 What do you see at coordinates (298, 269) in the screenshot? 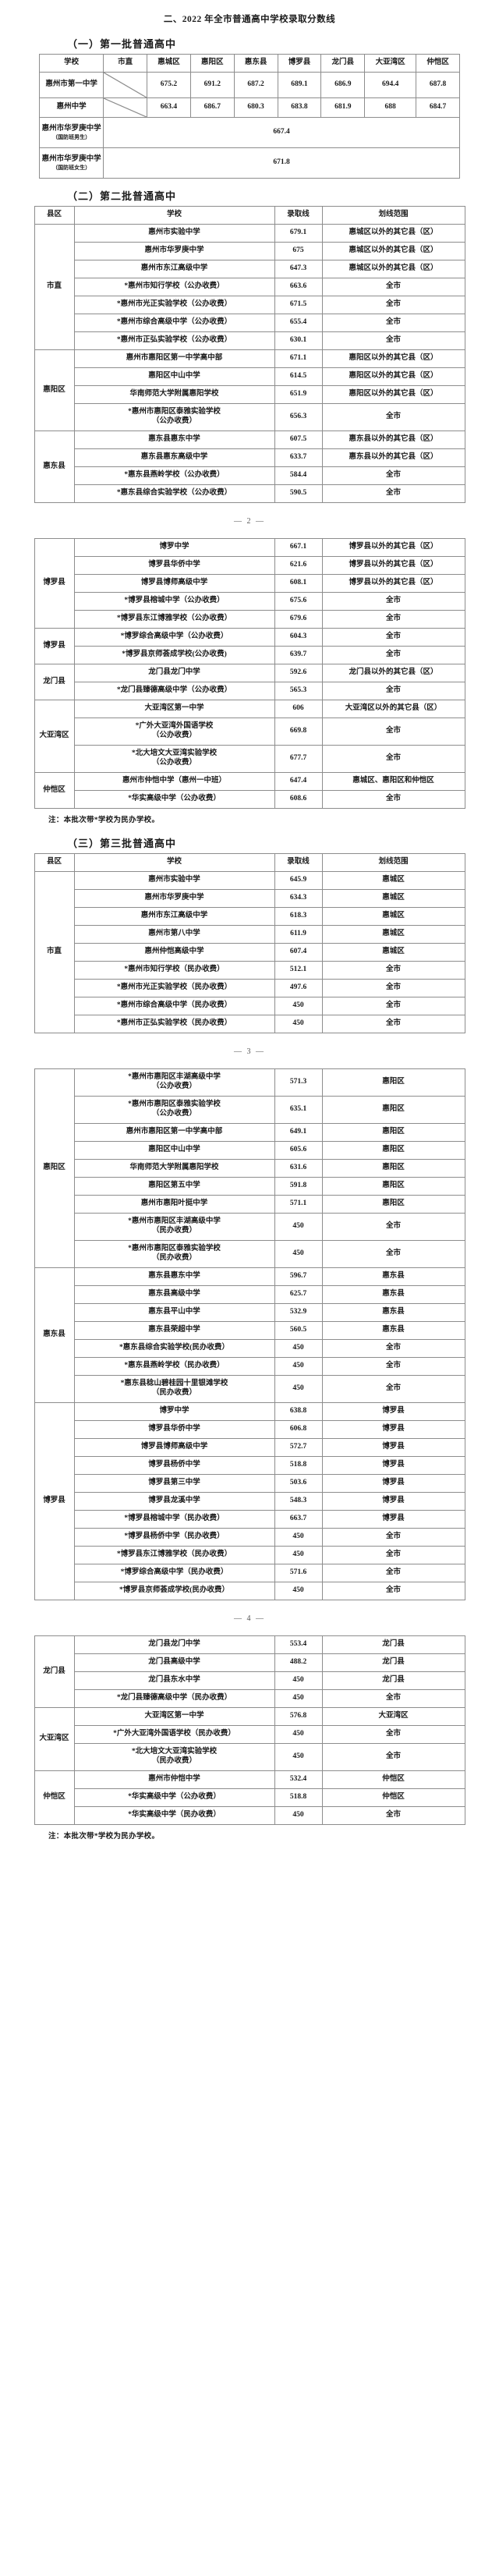
I see `cell-score: 647.3` at bounding box center [298, 269].